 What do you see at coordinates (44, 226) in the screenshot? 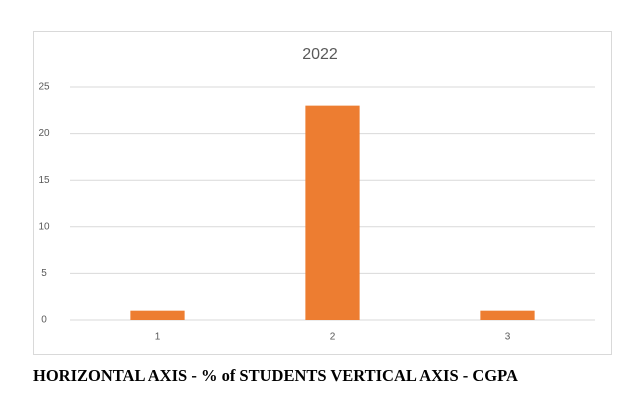
I see `y-tick-label: 10` at bounding box center [44, 226].